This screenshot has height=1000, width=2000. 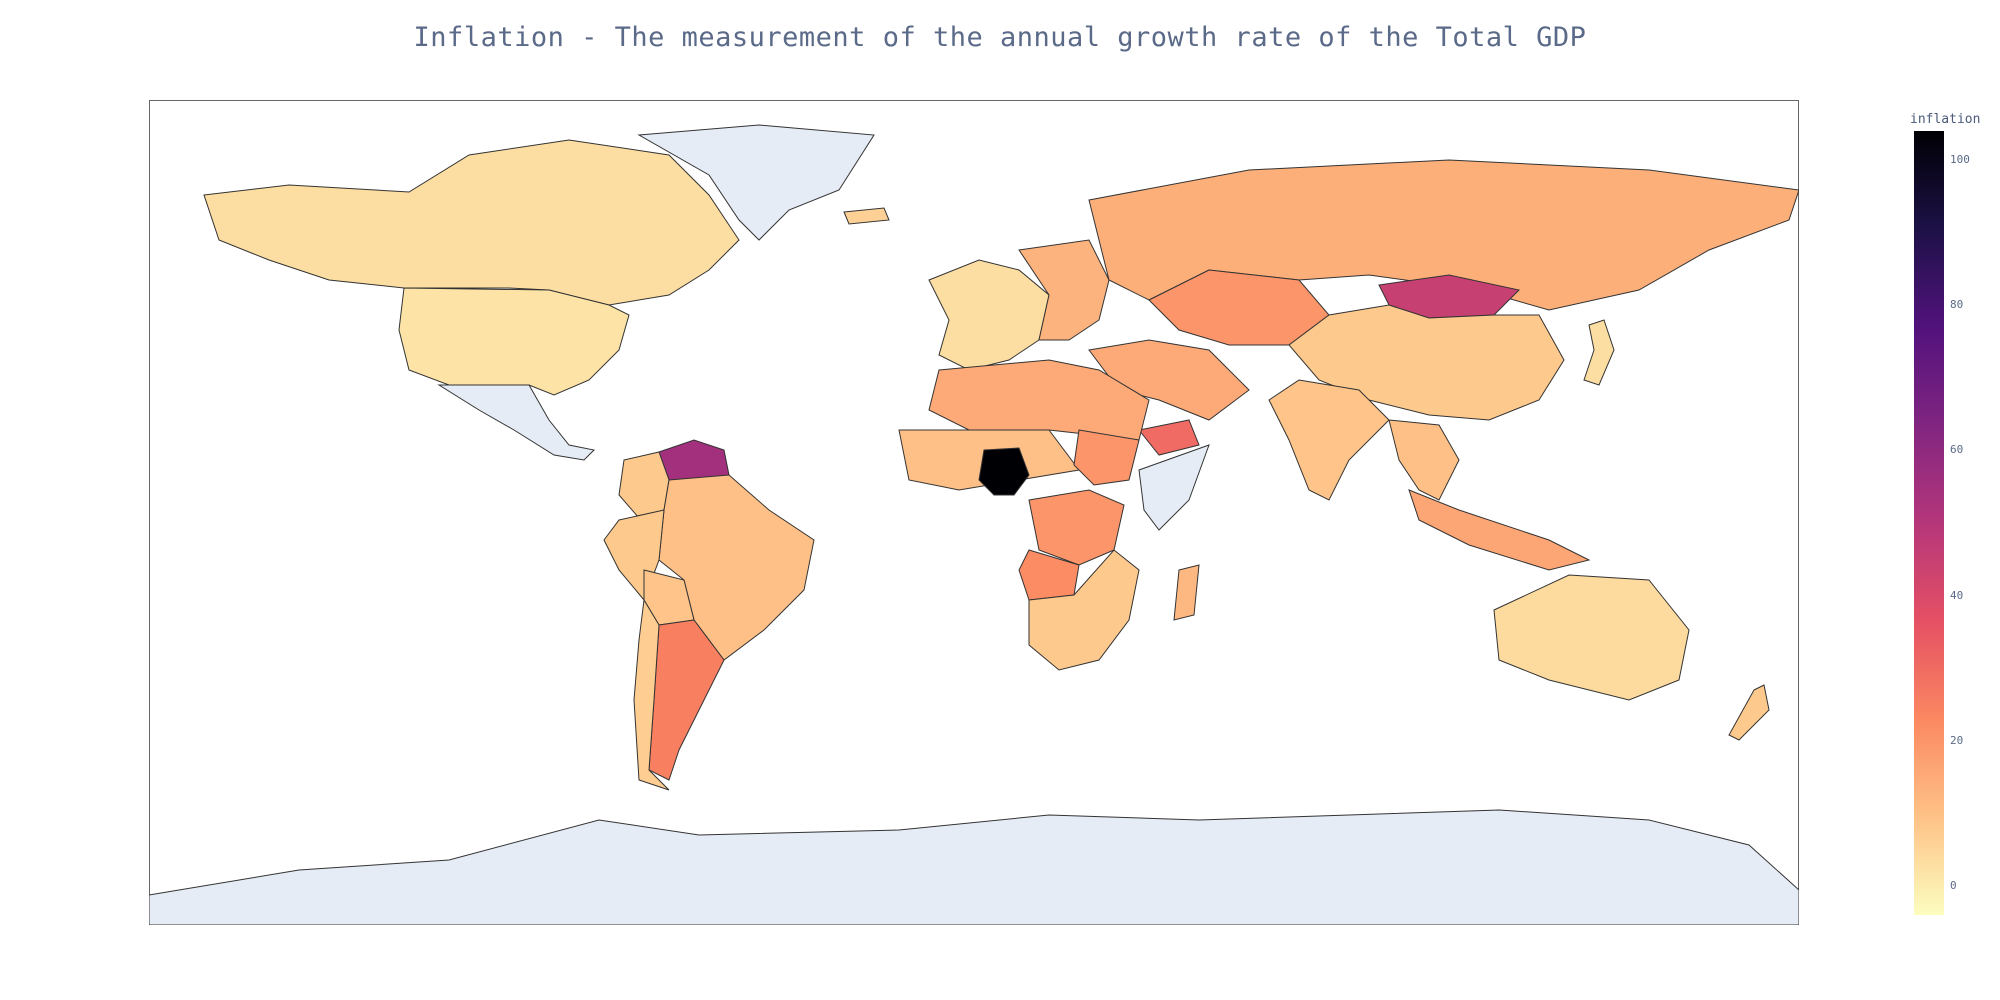 I want to click on colorbar-tick: 0, so click(x=1953, y=885).